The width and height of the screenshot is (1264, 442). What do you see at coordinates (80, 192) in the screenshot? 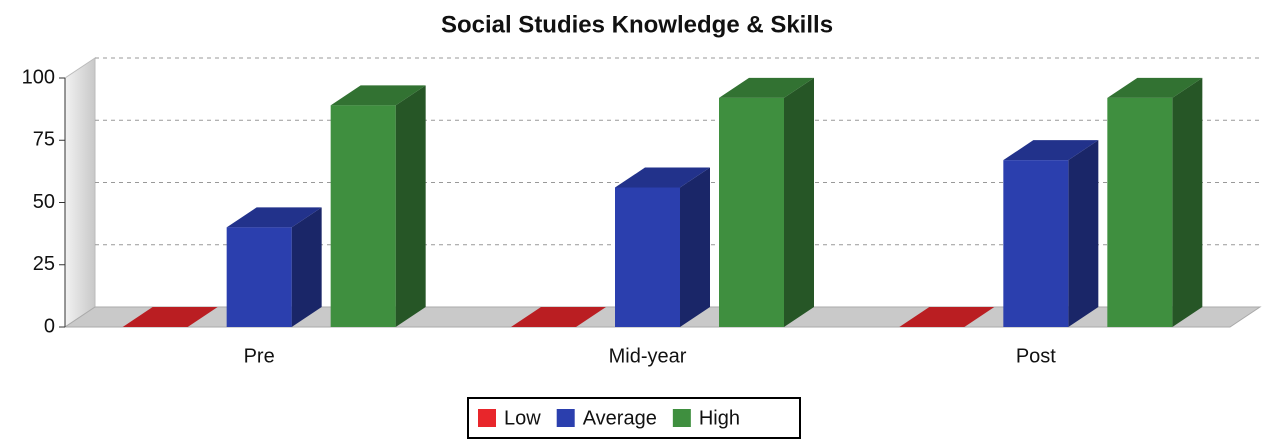
I see `side-wall` at bounding box center [80, 192].